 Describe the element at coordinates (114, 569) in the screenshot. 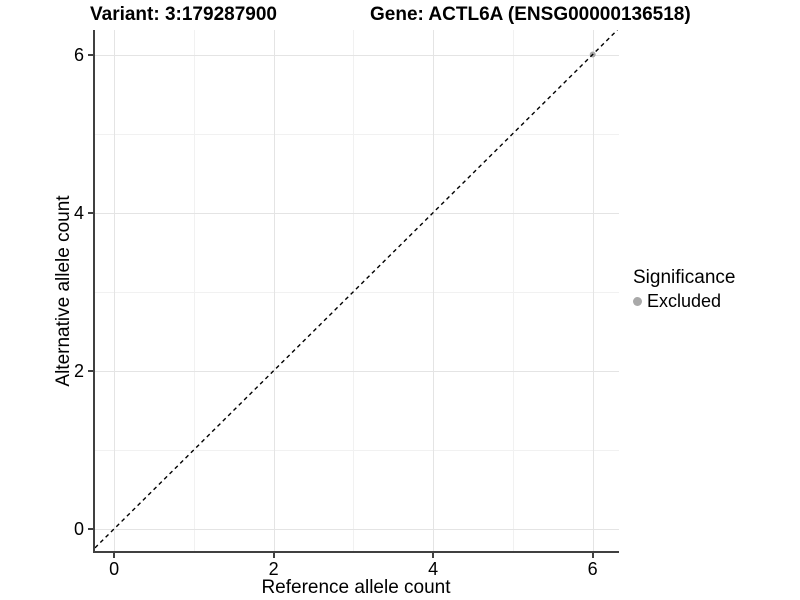

I see `x-tick-label: 0` at that location.